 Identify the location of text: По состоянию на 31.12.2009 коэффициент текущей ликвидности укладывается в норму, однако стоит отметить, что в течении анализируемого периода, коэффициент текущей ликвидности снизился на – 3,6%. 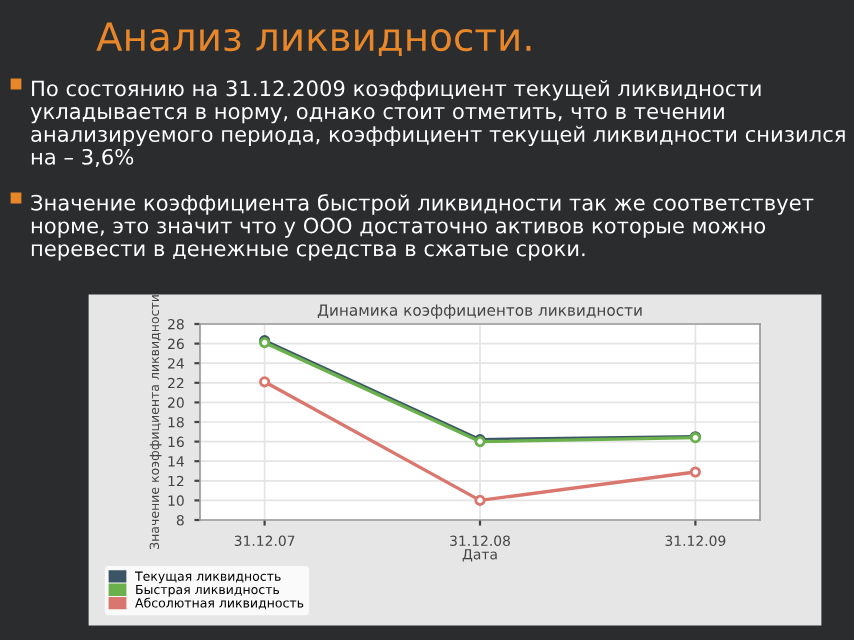
(437, 124).